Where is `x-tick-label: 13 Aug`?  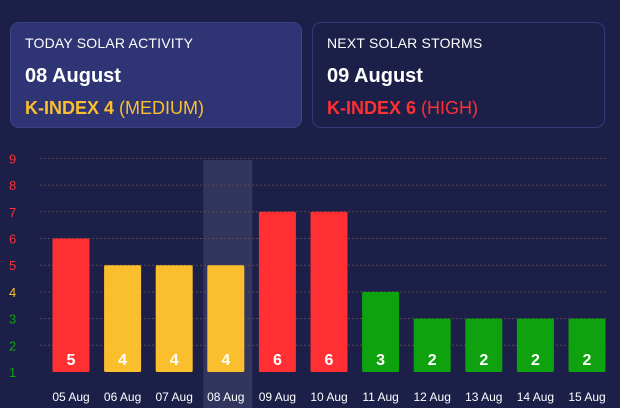
x-tick-label: 13 Aug is located at coordinates (483, 397).